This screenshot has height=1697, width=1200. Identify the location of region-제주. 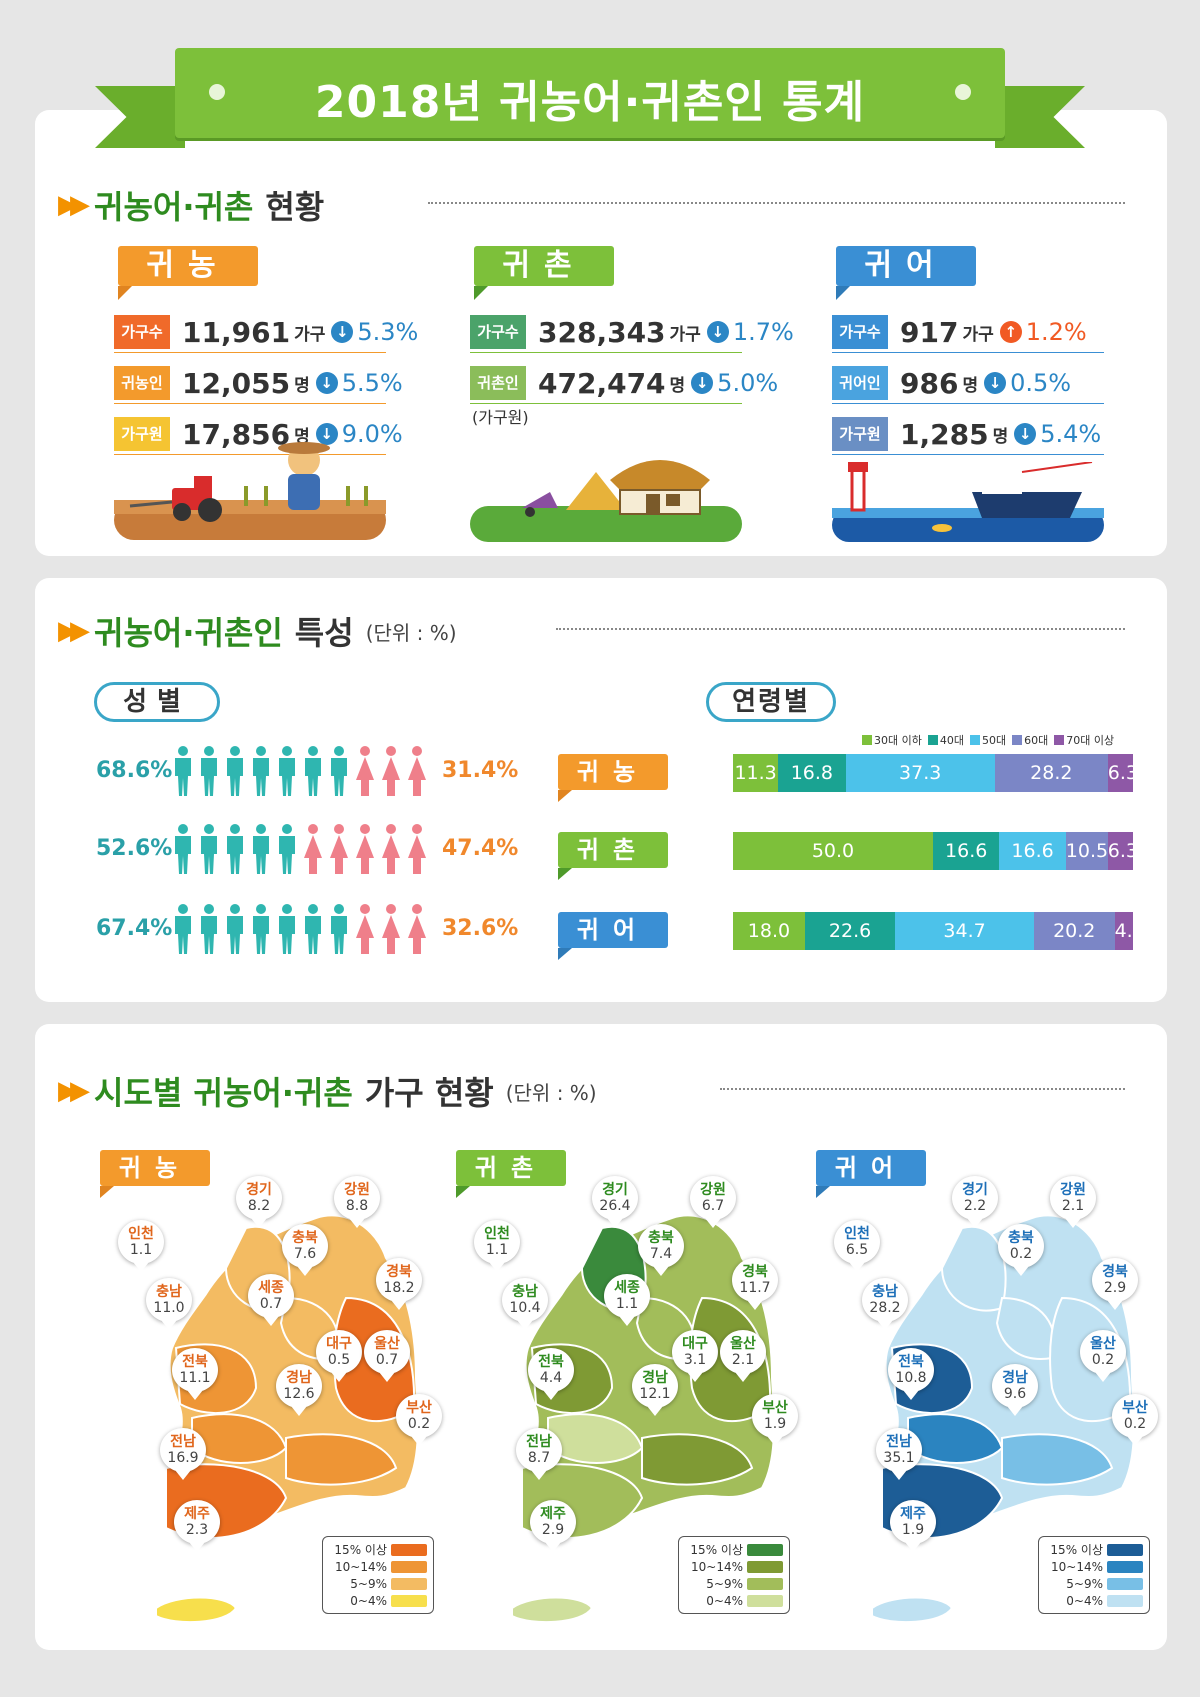
(912, 1610).